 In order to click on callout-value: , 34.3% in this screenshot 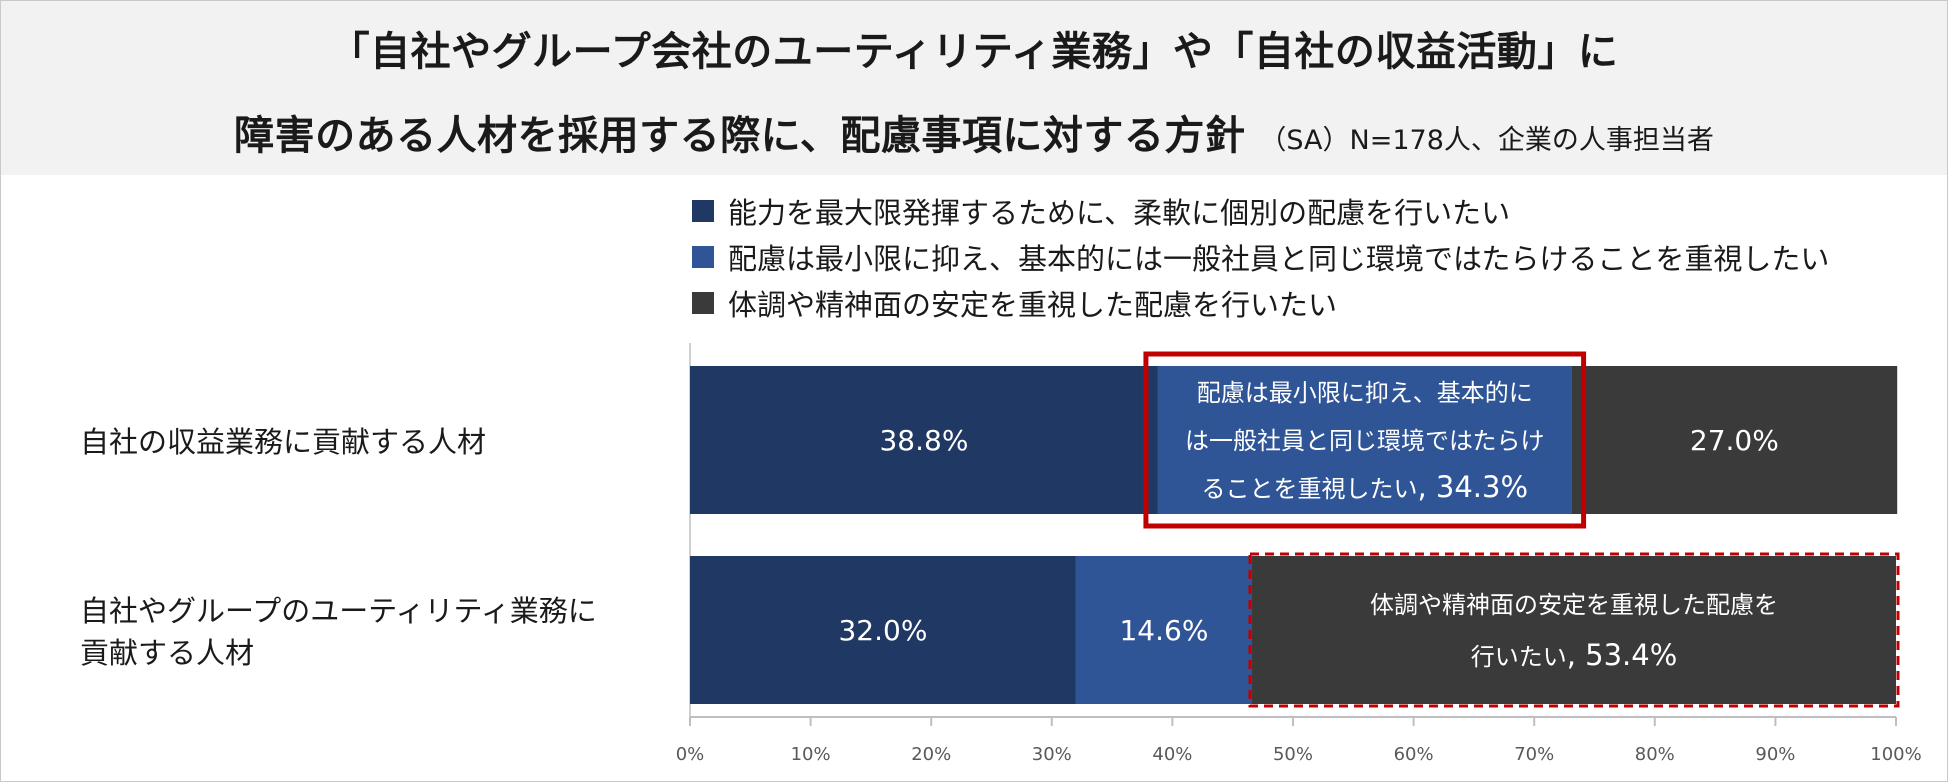, I will do `click(1472, 487)`.